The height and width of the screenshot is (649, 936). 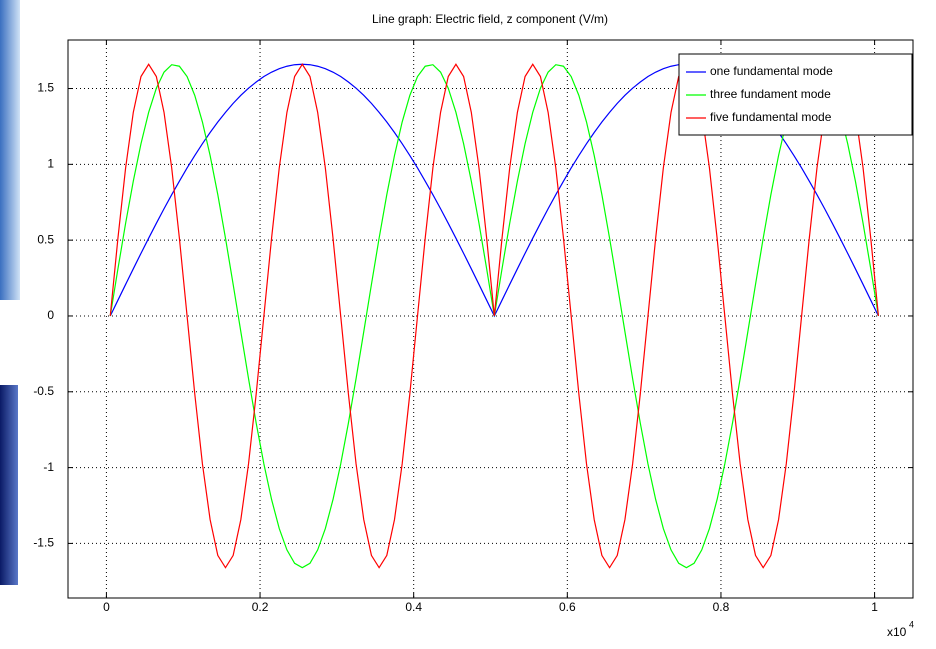 I want to click on legend-label: three fundament mode, so click(x=770, y=94).